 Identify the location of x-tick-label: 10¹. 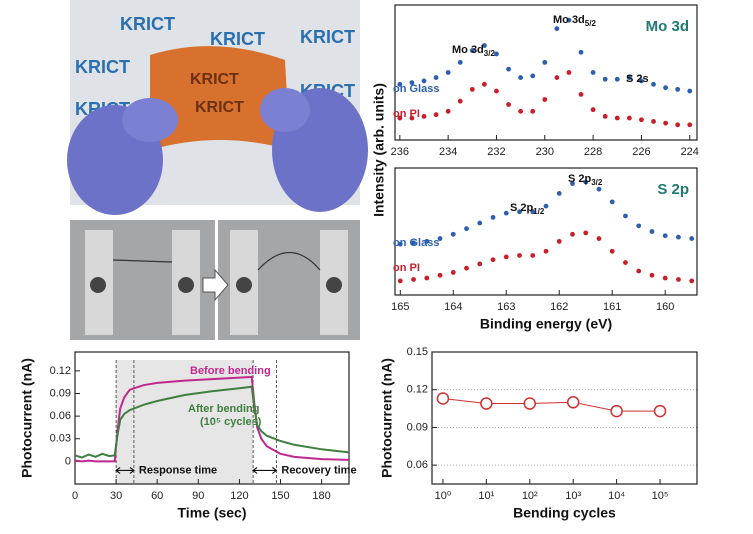
(486, 496).